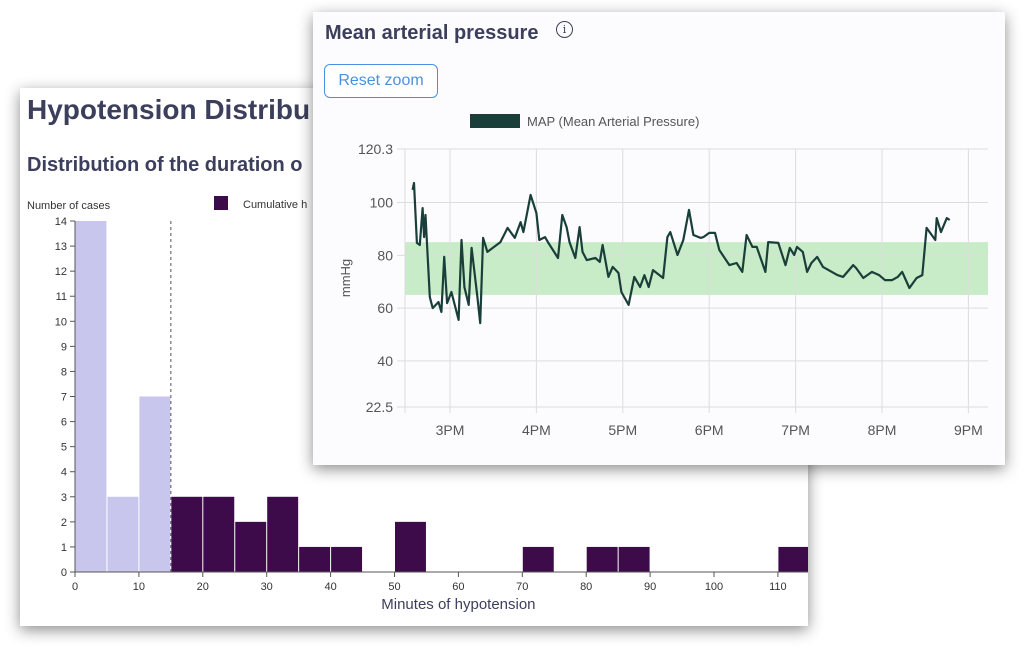 The width and height of the screenshot is (1024, 651). What do you see at coordinates (882, 430) in the screenshot?
I see `x-tick-label: 8PM` at bounding box center [882, 430].